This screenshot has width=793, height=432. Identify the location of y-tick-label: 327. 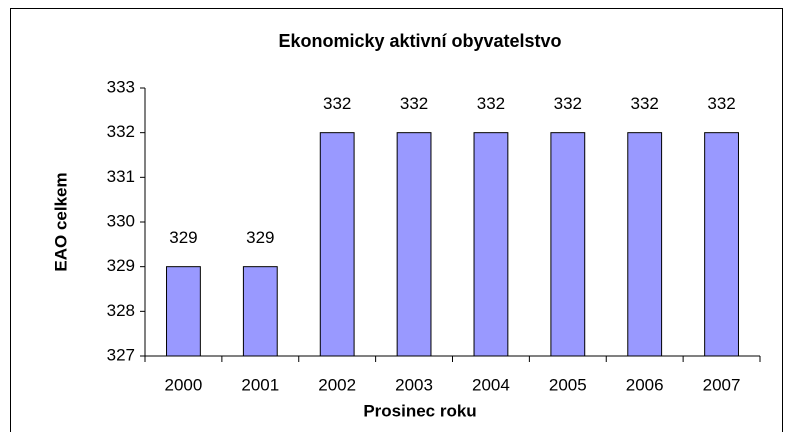
(121, 354).